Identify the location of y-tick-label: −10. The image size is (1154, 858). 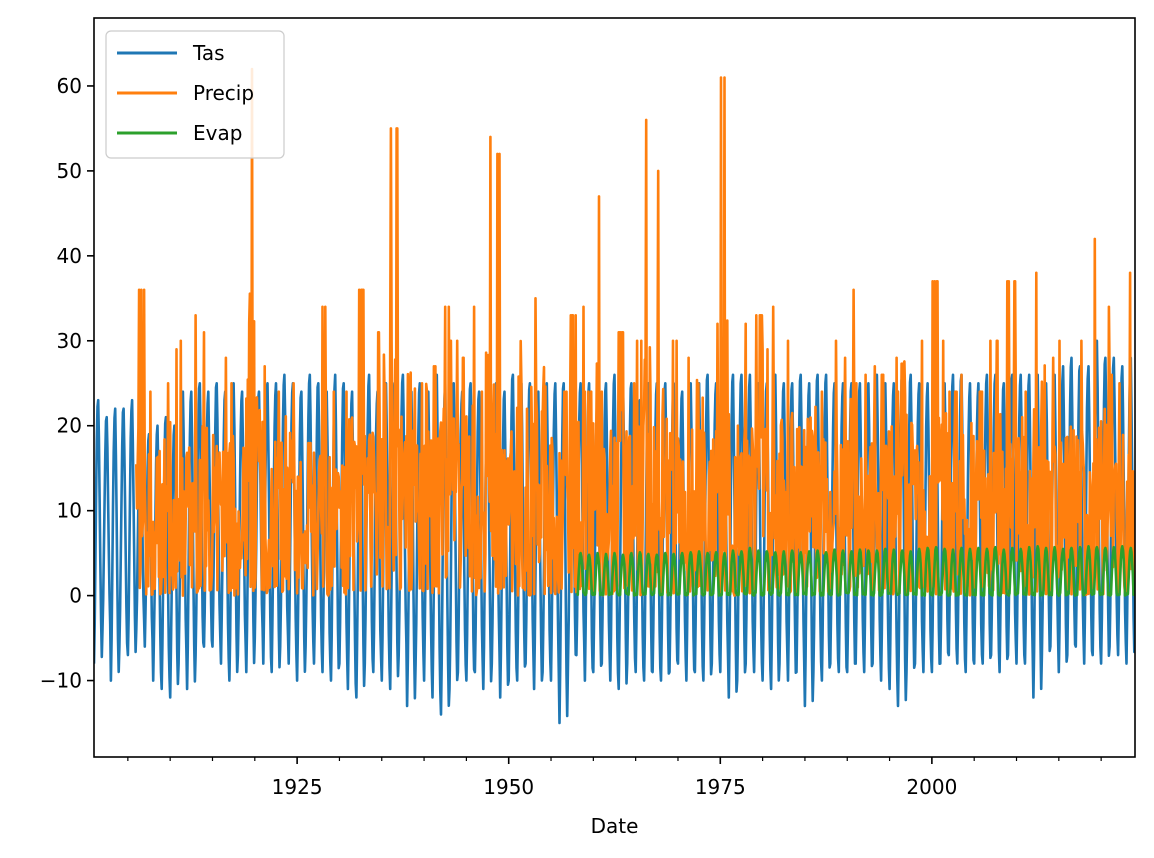
(61, 681).